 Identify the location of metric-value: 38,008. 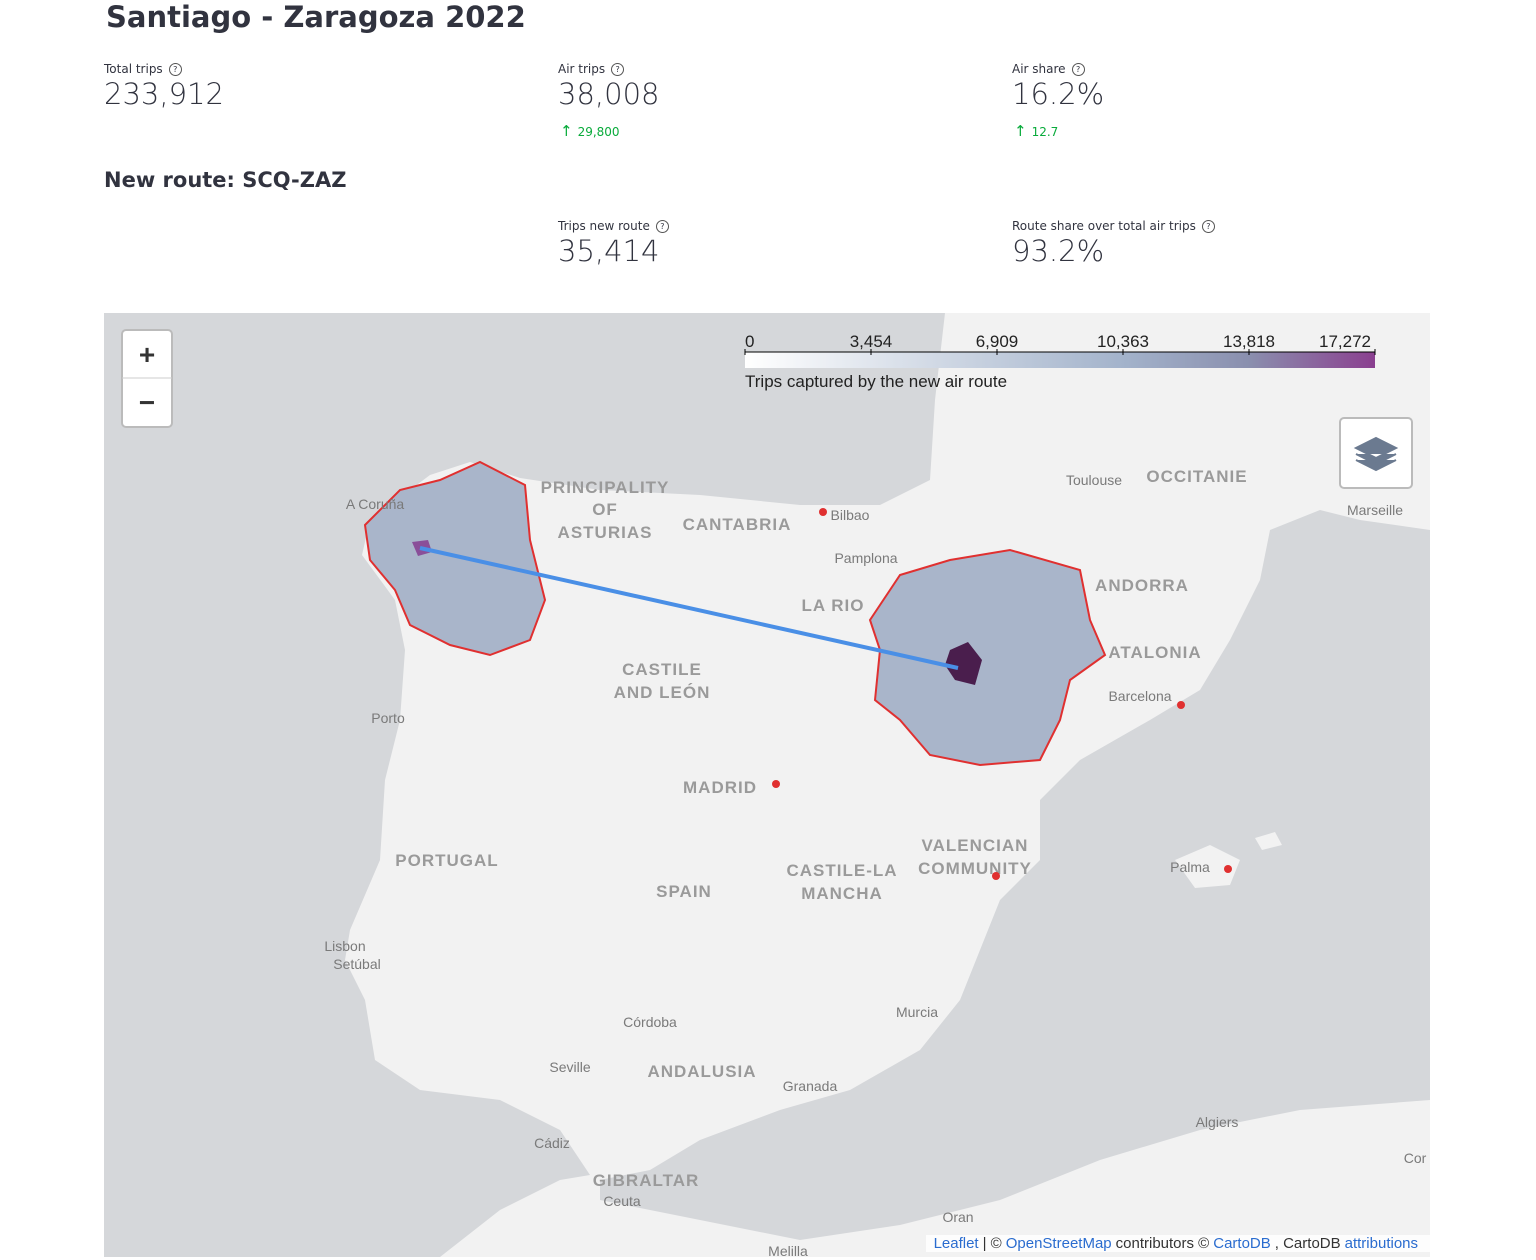
(609, 94).